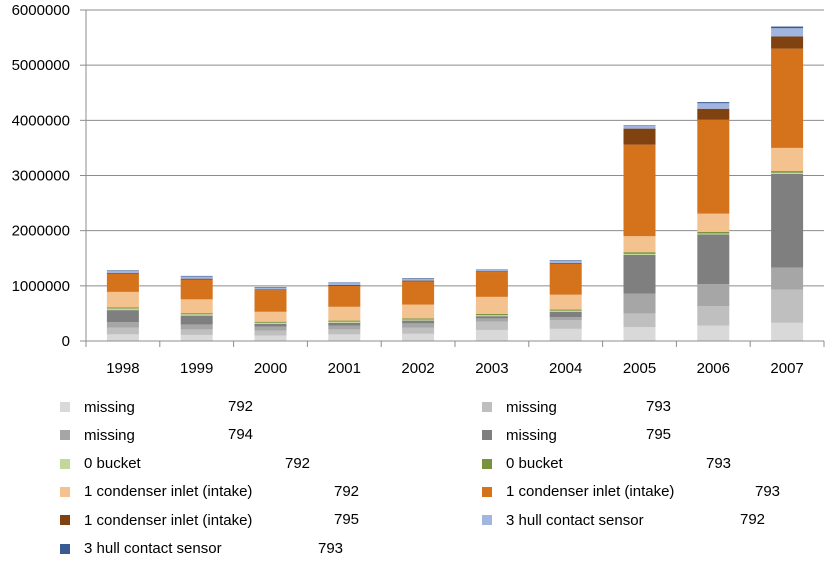  What do you see at coordinates (639, 368) in the screenshot?
I see `x-tick-label: 2005` at bounding box center [639, 368].